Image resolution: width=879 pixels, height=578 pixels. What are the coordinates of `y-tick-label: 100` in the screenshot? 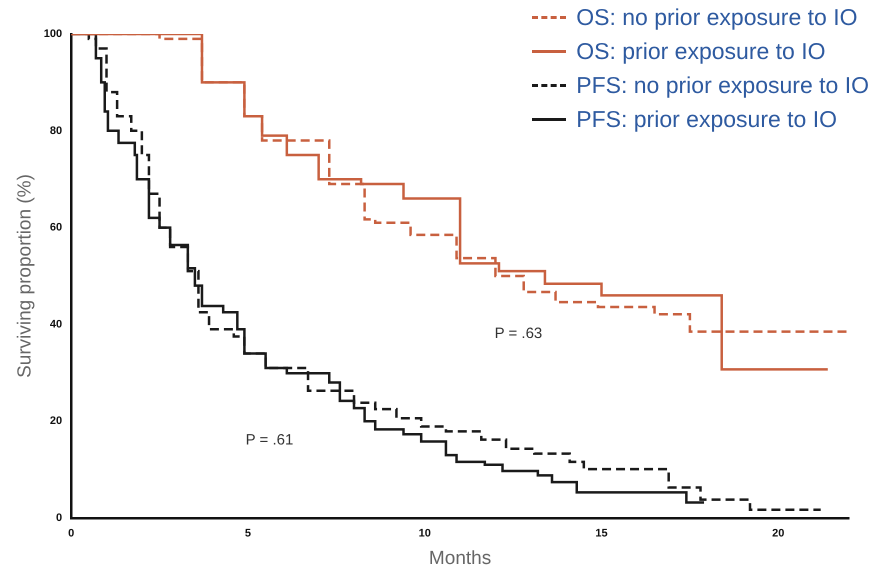 It's located at (53, 34).